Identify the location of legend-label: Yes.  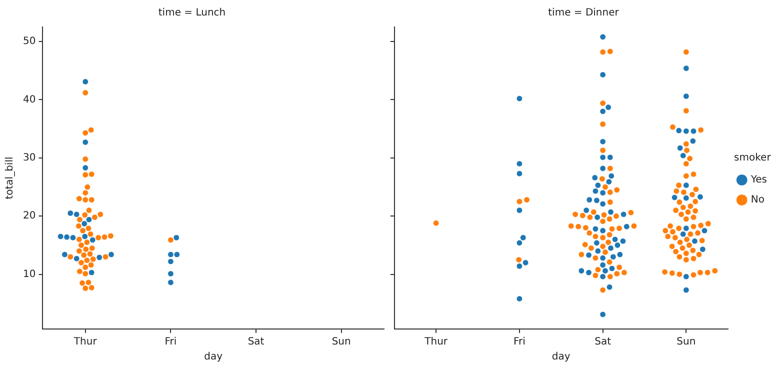
(759, 180).